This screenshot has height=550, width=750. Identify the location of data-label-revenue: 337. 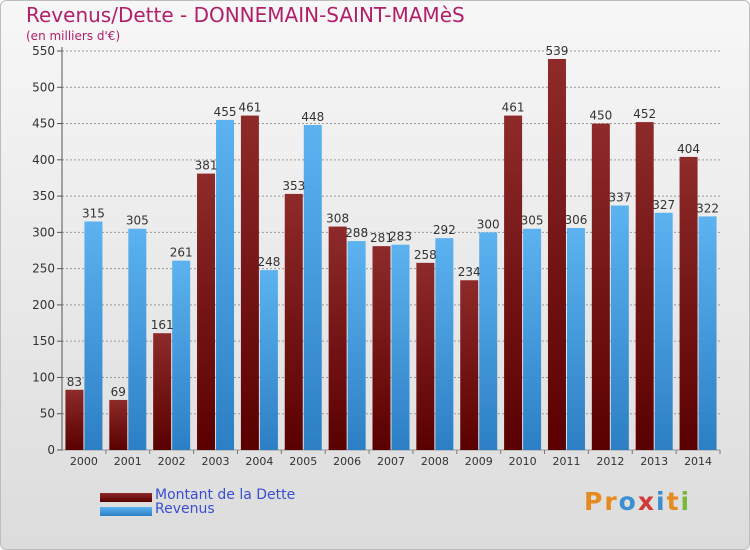
(619, 198).